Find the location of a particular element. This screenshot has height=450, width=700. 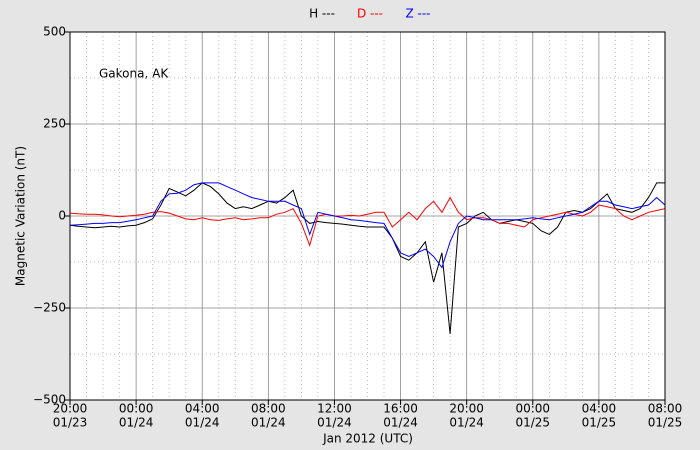

x-tick-label: 12:00 is located at coordinates (334, 409).